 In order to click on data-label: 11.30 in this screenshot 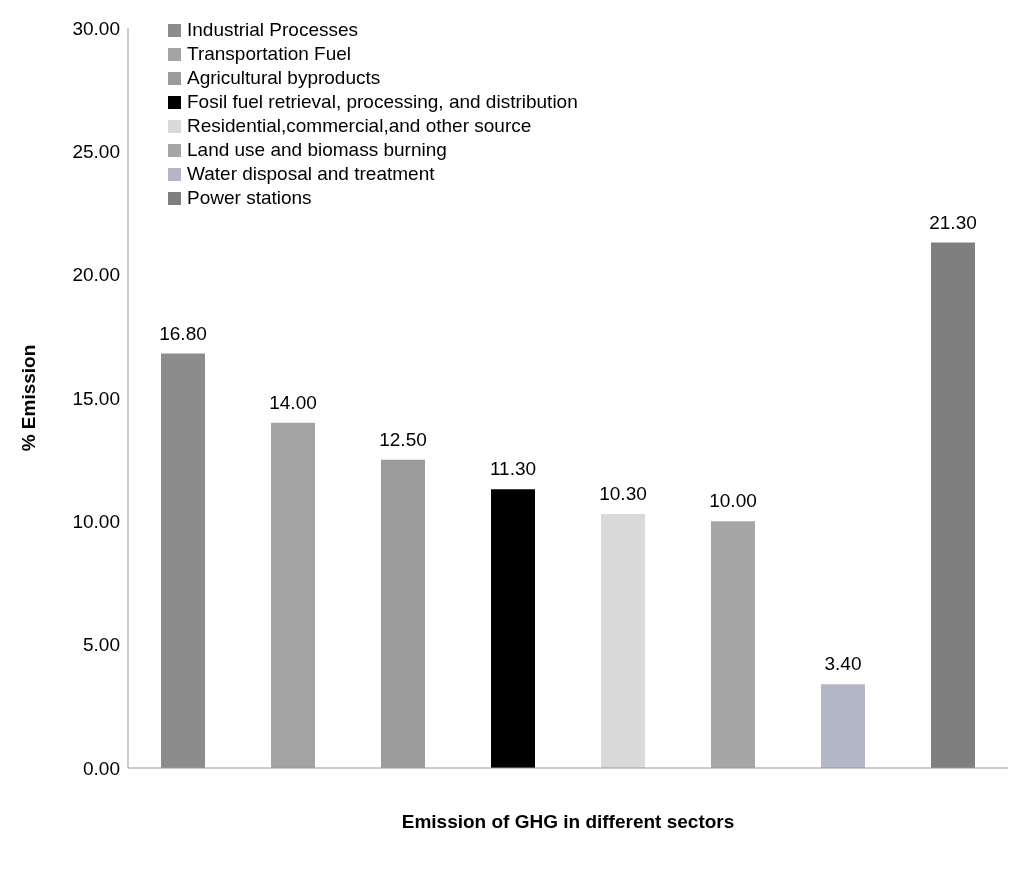, I will do `click(513, 469)`.